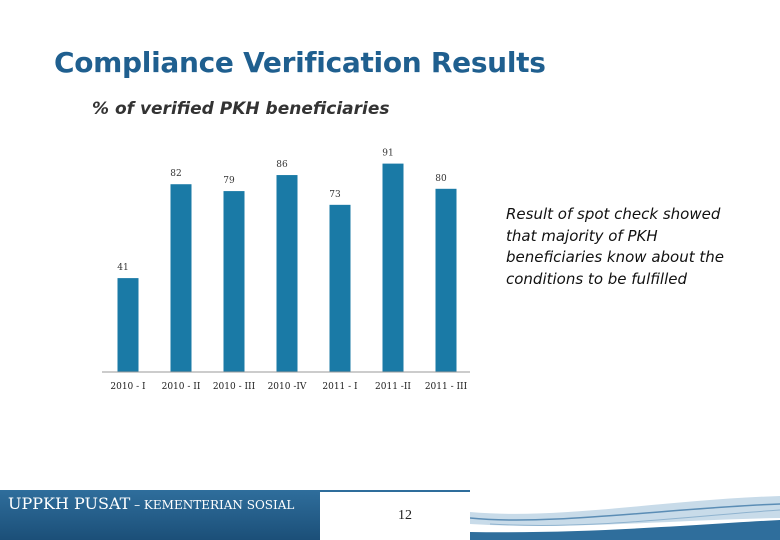 Image resolution: width=780 pixels, height=540 pixels. Describe the element at coordinates (212, 505) in the screenshot. I see `footer-org-minor: – KEMENTERIAN SOSIAL` at that location.